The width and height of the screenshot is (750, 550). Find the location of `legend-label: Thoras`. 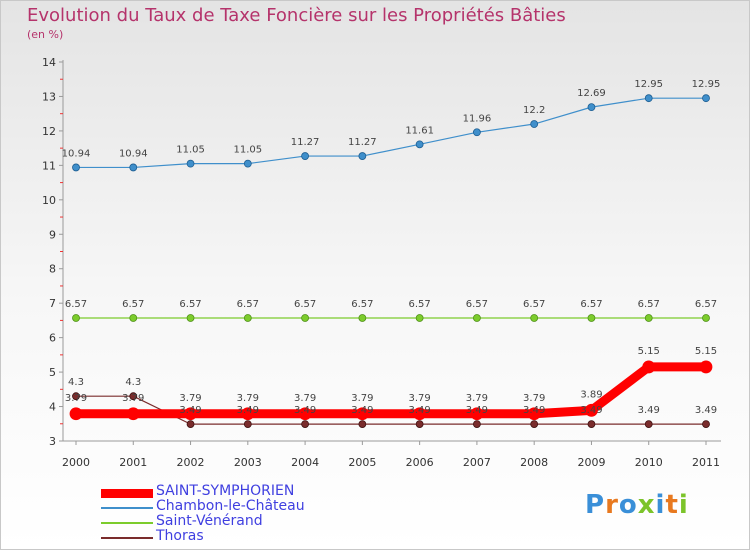

legend-label: Thoras is located at coordinates (180, 536).